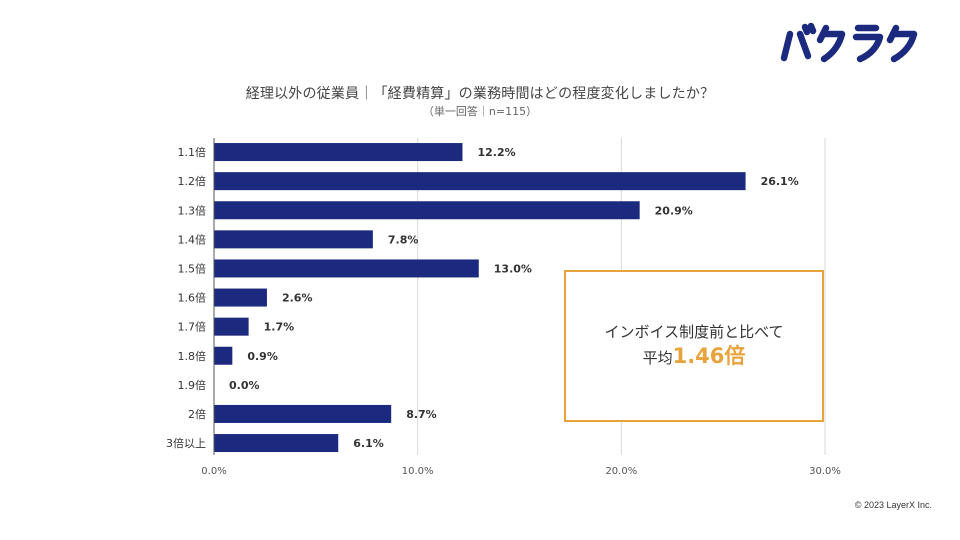 The width and height of the screenshot is (960, 540). Describe the element at coordinates (709, 356) in the screenshot. I see `callout-average-value: 1.46倍` at that location.